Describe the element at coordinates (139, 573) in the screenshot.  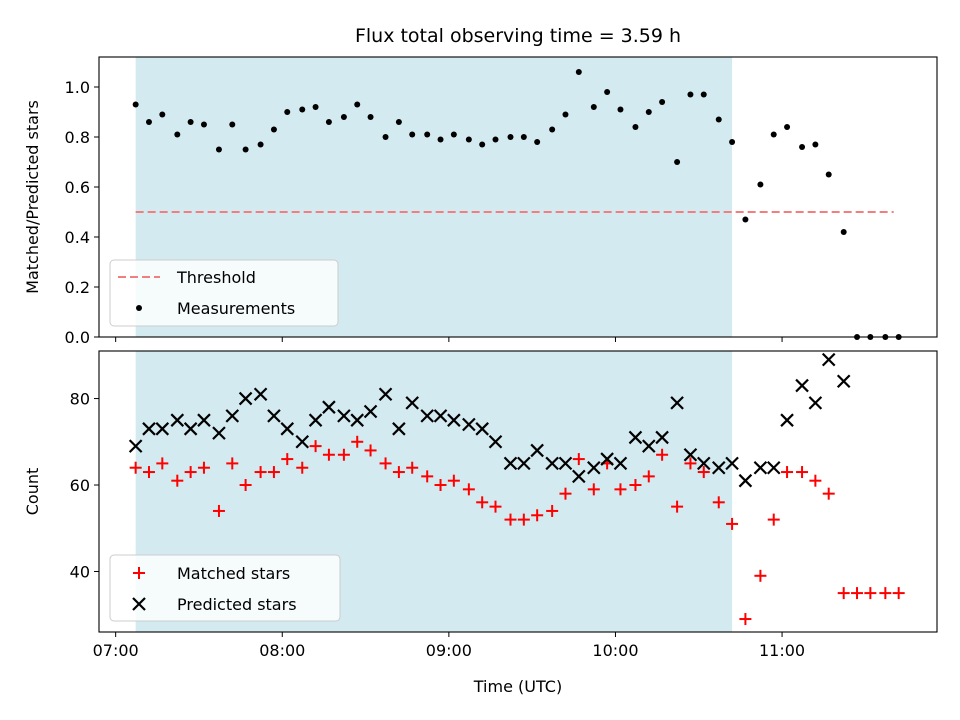
I see `legend-plus-glyph` at that location.